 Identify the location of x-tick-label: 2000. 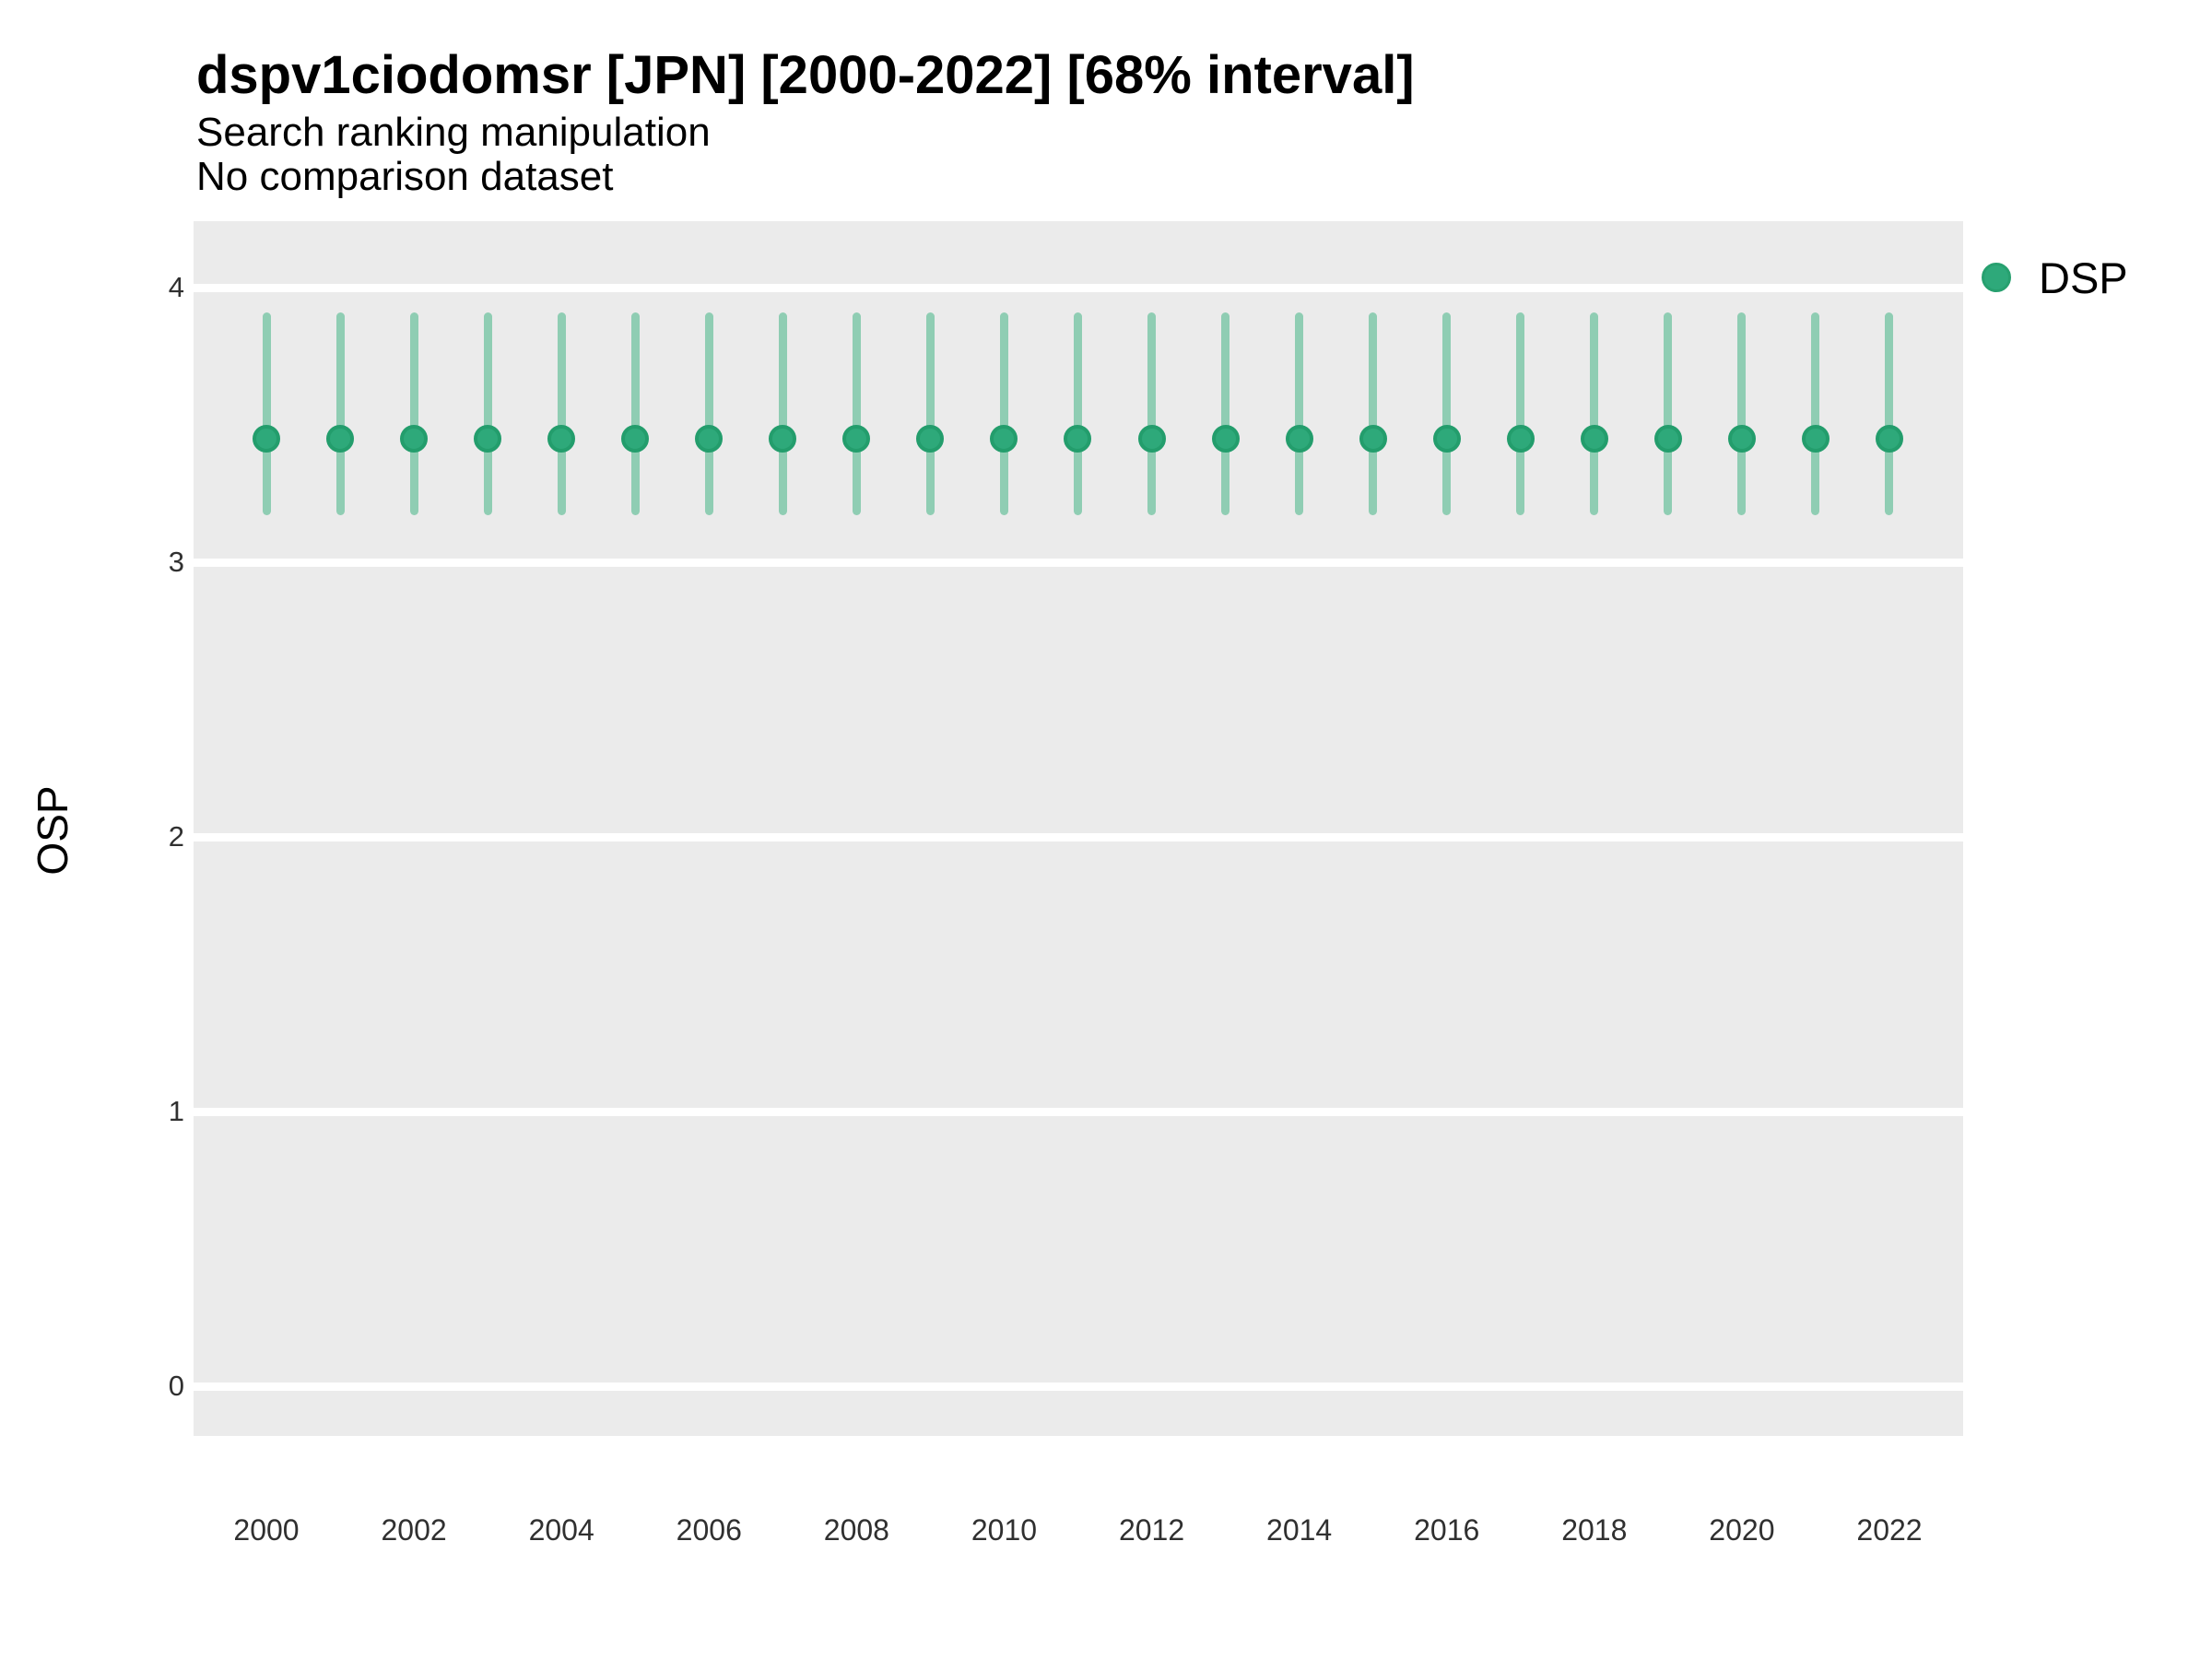
(266, 1530).